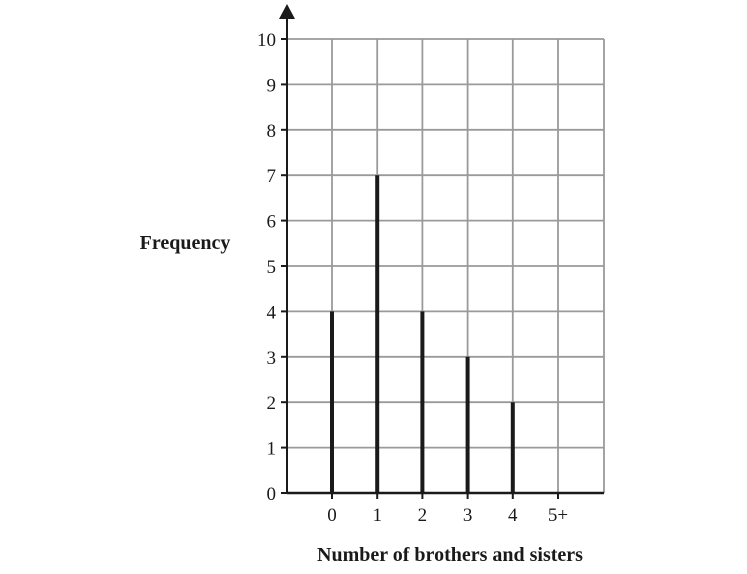 The width and height of the screenshot is (747, 574). What do you see at coordinates (272, 176) in the screenshot?
I see `y-tick-label: 7` at bounding box center [272, 176].